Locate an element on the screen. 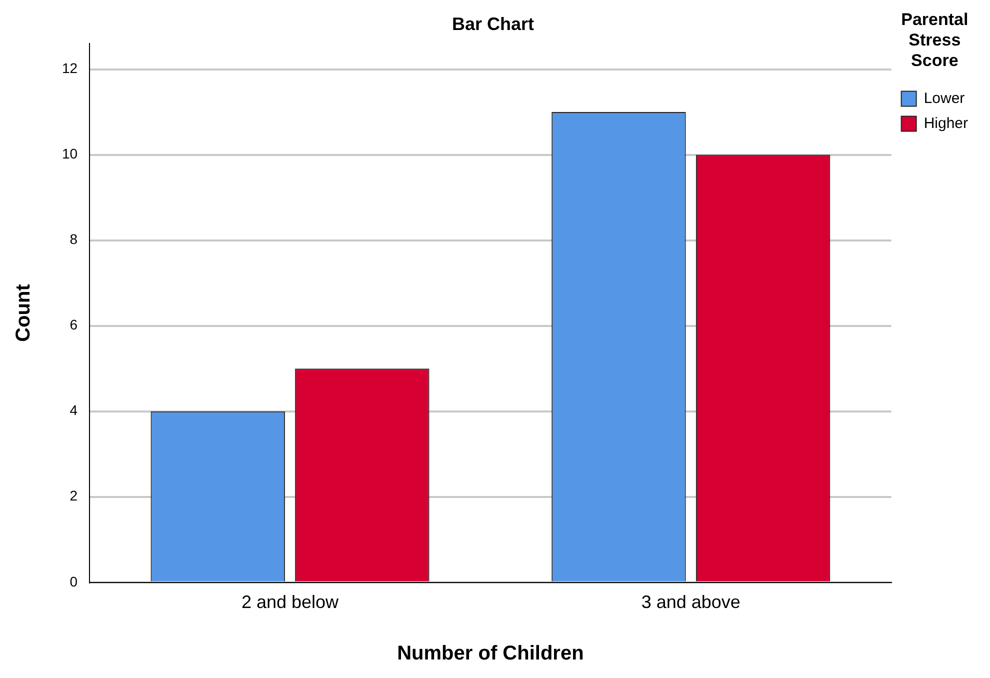  x-tick-label: 3 and above is located at coordinates (690, 602).